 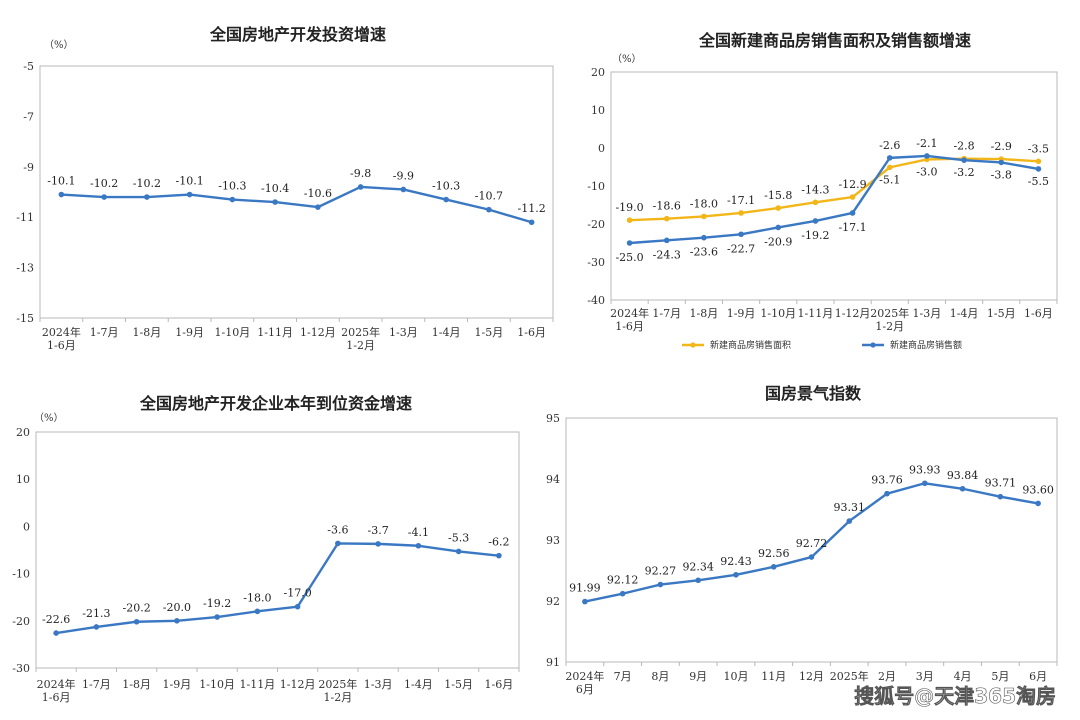 What do you see at coordinates (59, 45) in the screenshot?
I see `unit-label: （%）` at bounding box center [59, 45].